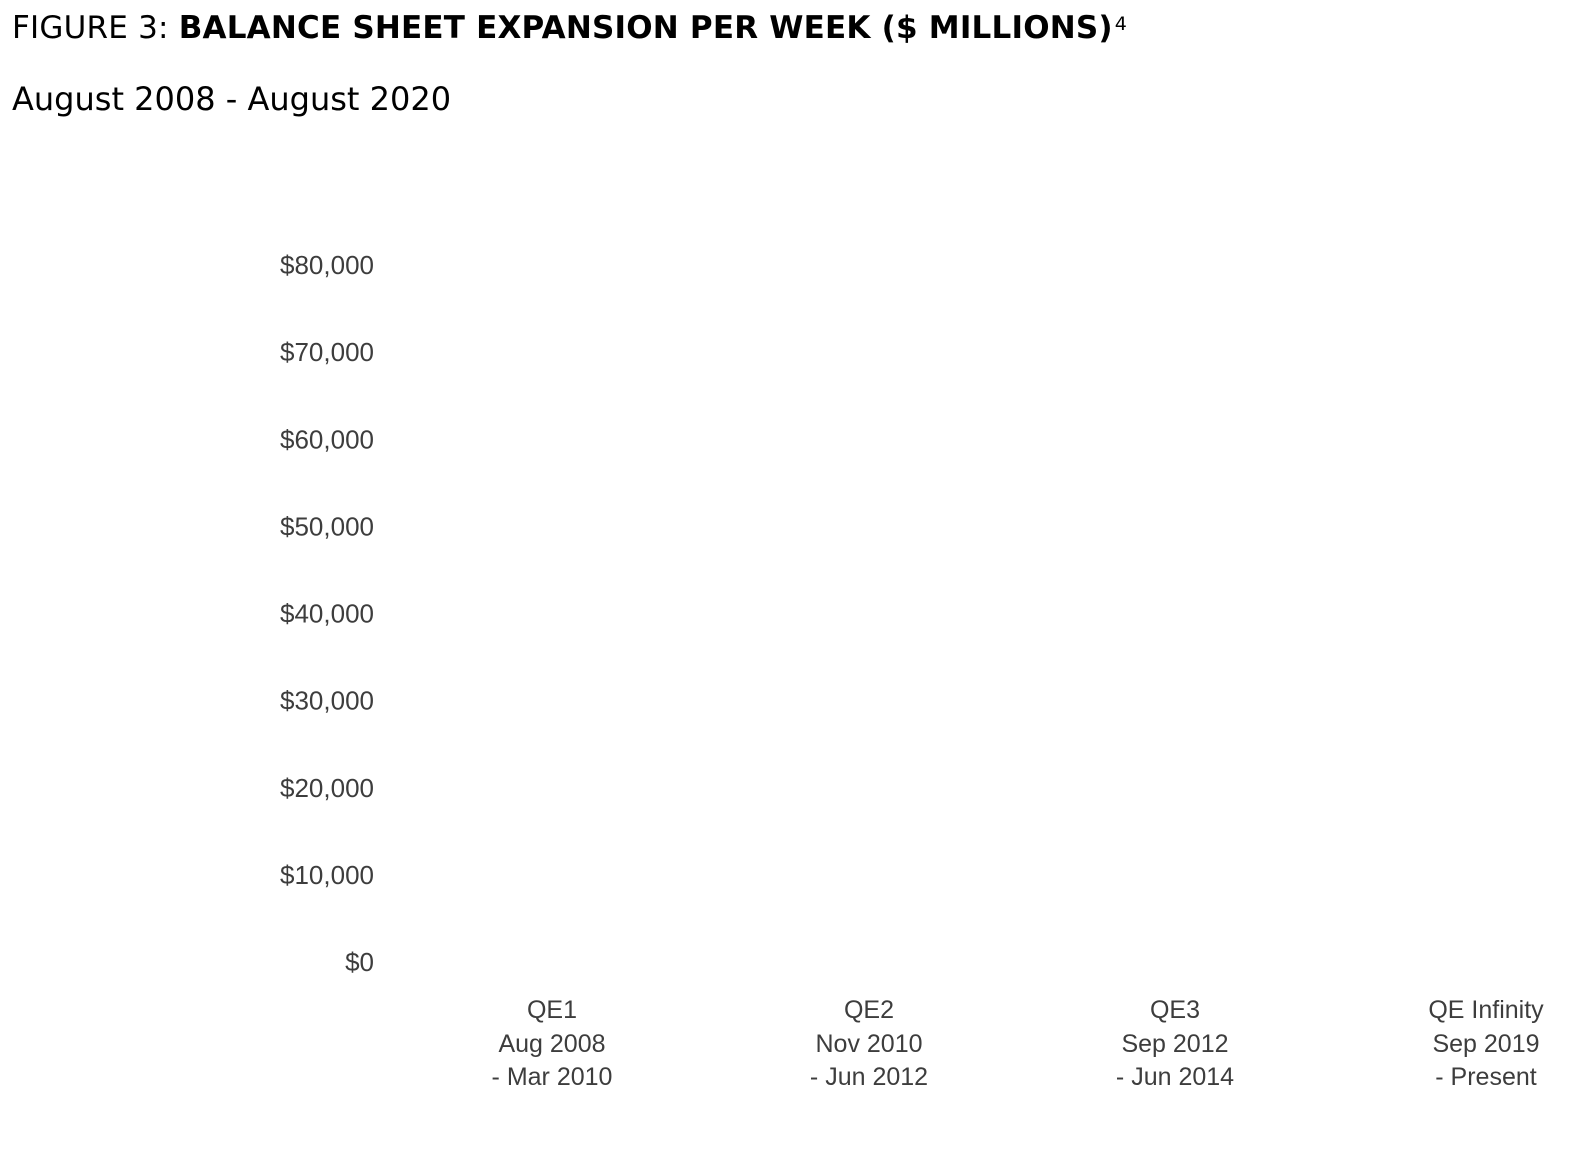  What do you see at coordinates (552, 1043) in the screenshot?
I see `x-tick-label: QE1 Aug 2008- Mar 2010` at bounding box center [552, 1043].